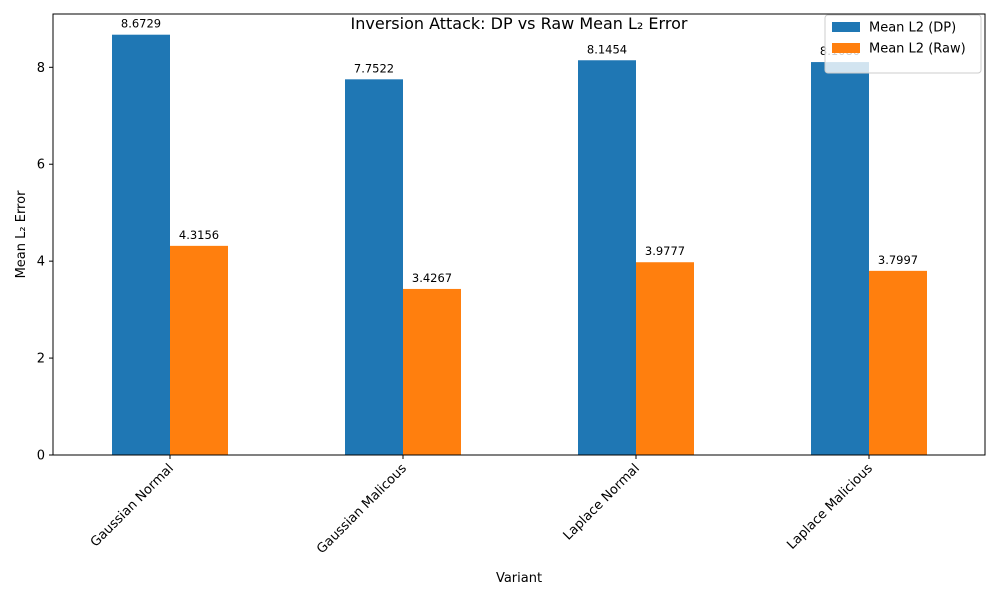 The width and height of the screenshot is (1000, 600). I want to click on data-label-dp-1: 7.7522, so click(374, 68).